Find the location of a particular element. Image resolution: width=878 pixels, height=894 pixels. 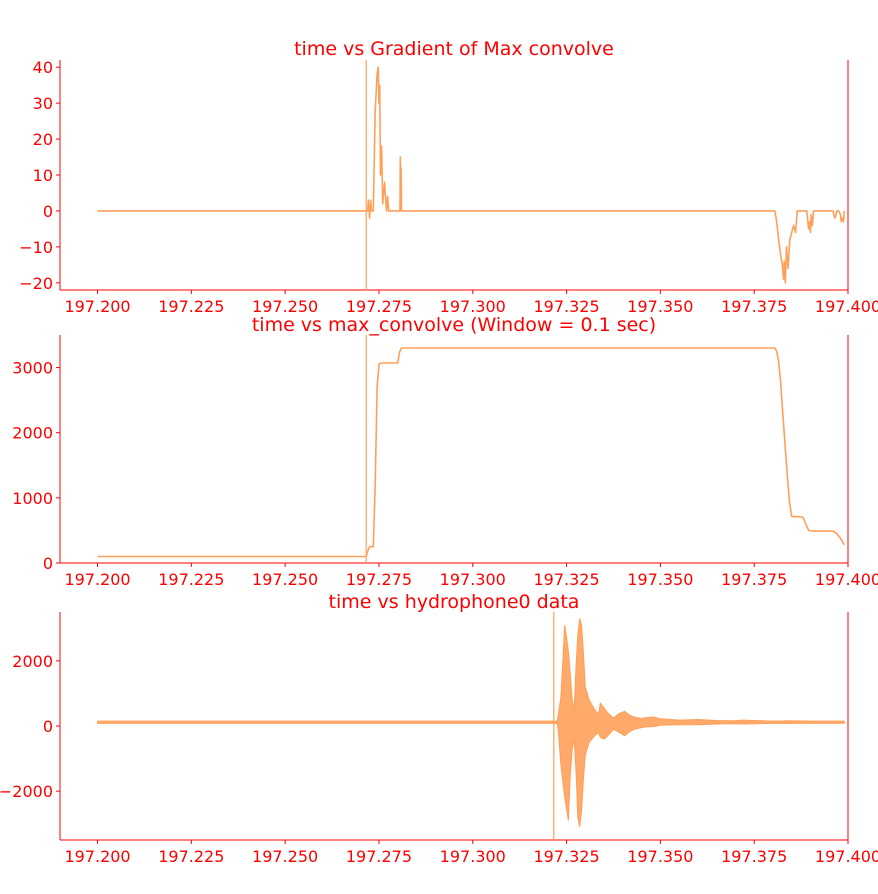

y-tick-label: 1000 is located at coordinates (32, 498).